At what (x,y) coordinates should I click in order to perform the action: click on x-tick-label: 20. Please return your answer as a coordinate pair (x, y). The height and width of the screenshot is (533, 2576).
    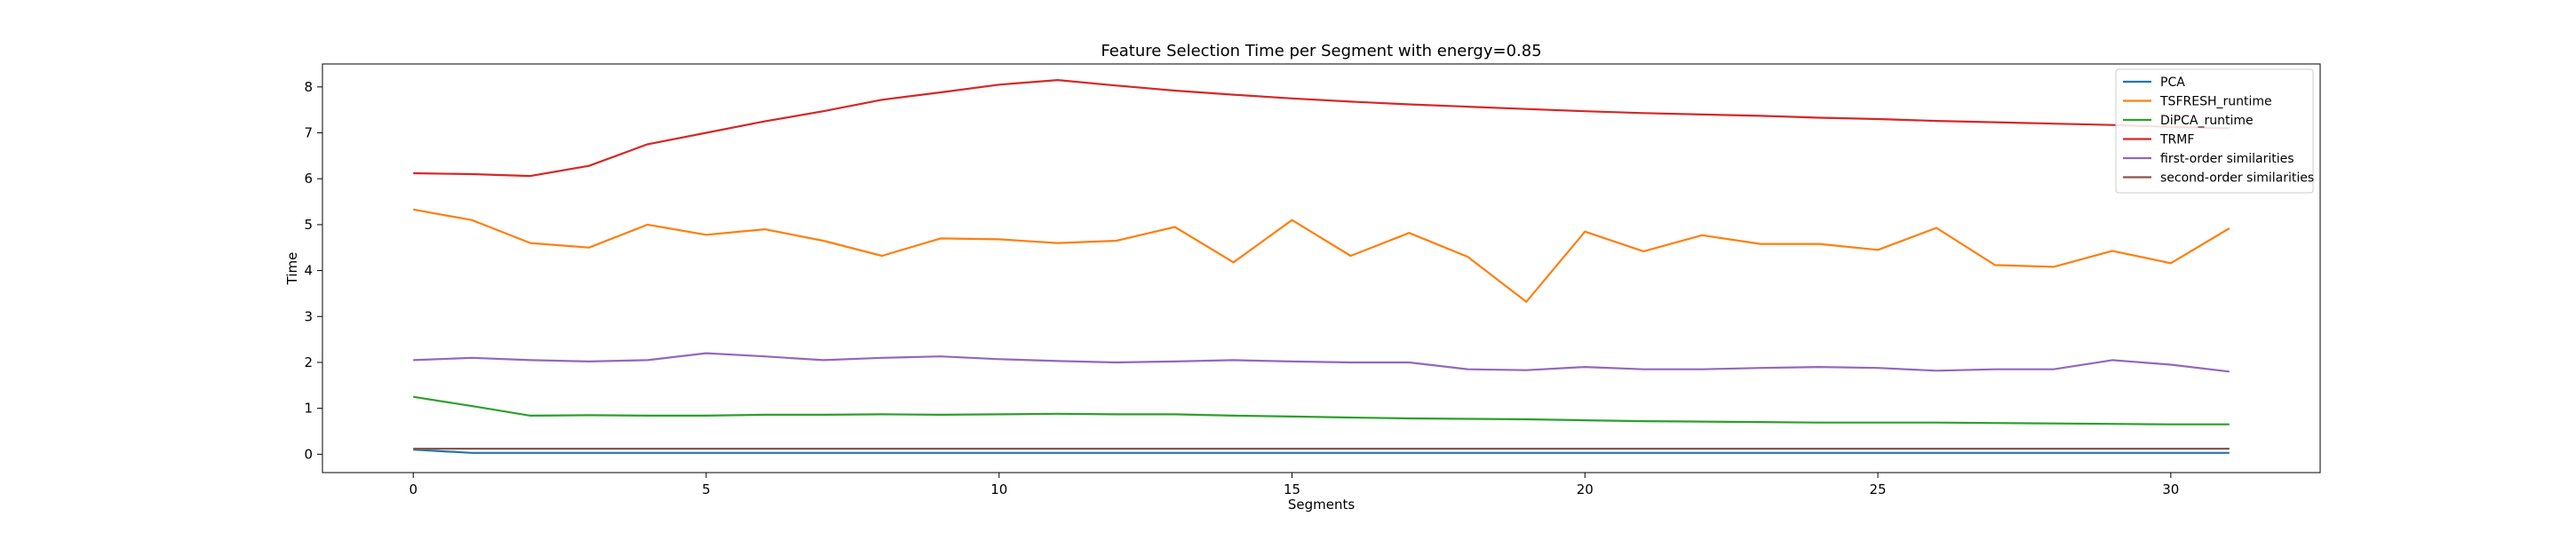
    Looking at the image, I should click on (1585, 489).